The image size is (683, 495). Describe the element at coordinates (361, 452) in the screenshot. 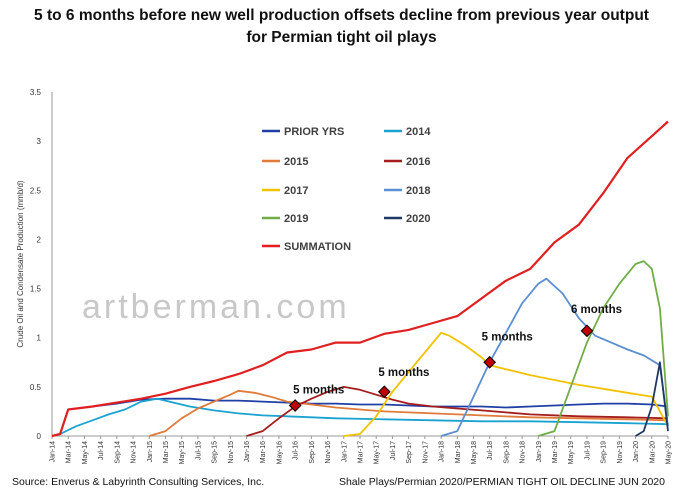

I see `x-tick-label: Mar-17` at that location.